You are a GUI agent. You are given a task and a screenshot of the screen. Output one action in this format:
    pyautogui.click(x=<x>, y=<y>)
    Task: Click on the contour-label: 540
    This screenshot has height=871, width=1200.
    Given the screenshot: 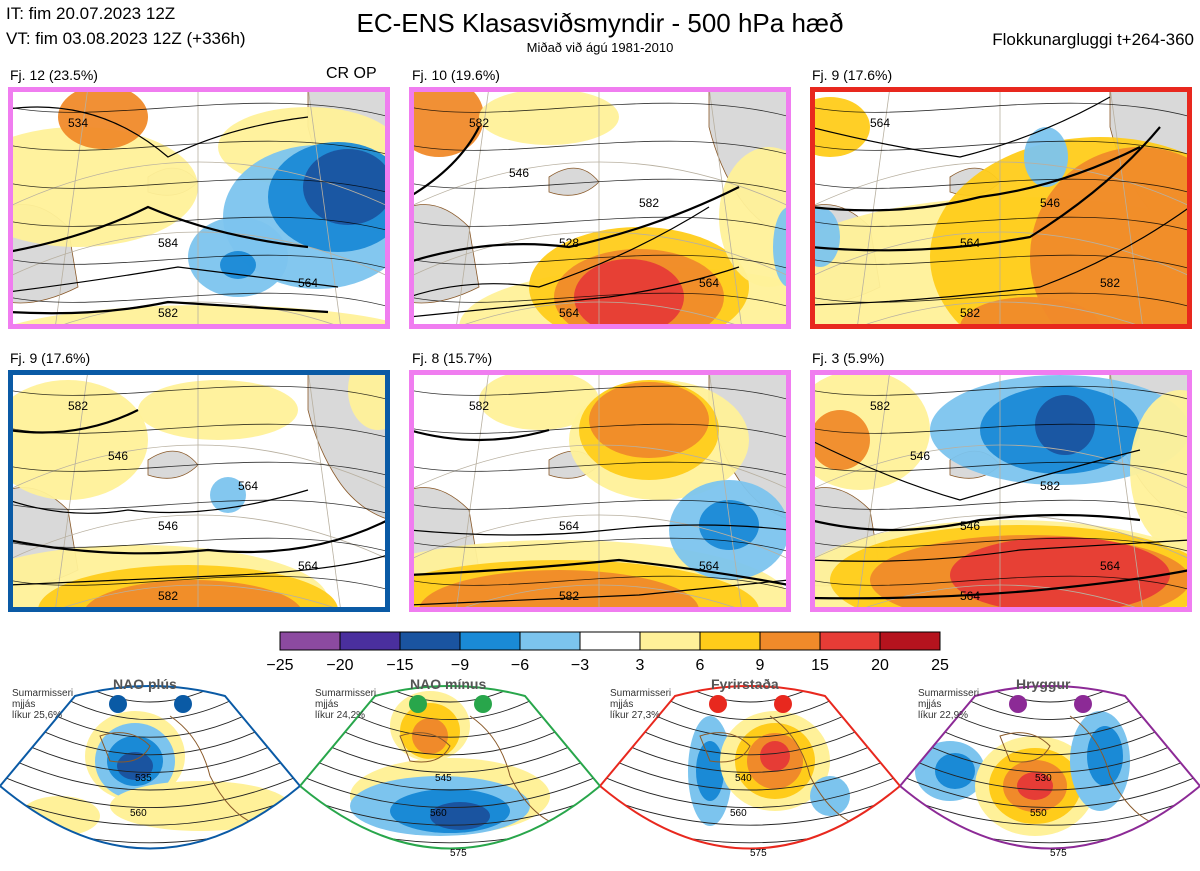 What is the action you would take?
    pyautogui.click(x=743, y=778)
    